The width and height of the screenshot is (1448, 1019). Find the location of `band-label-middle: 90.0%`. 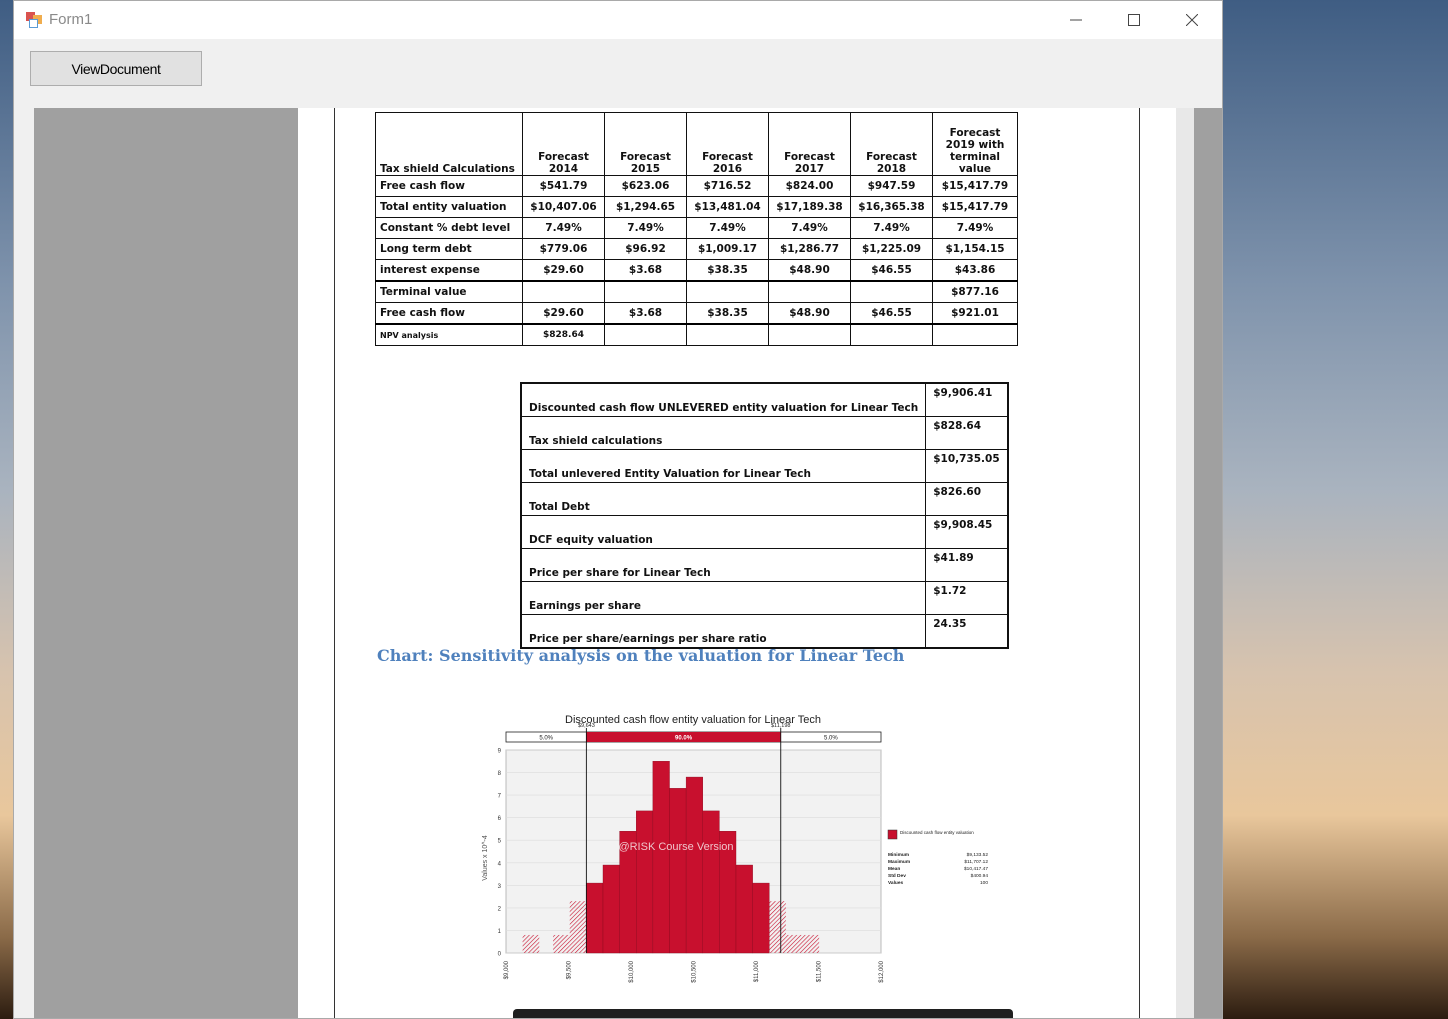

band-label-middle: 90.0% is located at coordinates (684, 739).